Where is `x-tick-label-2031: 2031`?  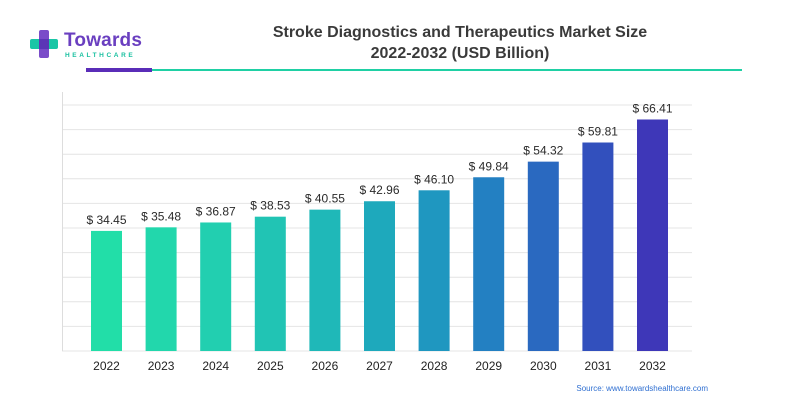
x-tick-label-2031: 2031 is located at coordinates (598, 366).